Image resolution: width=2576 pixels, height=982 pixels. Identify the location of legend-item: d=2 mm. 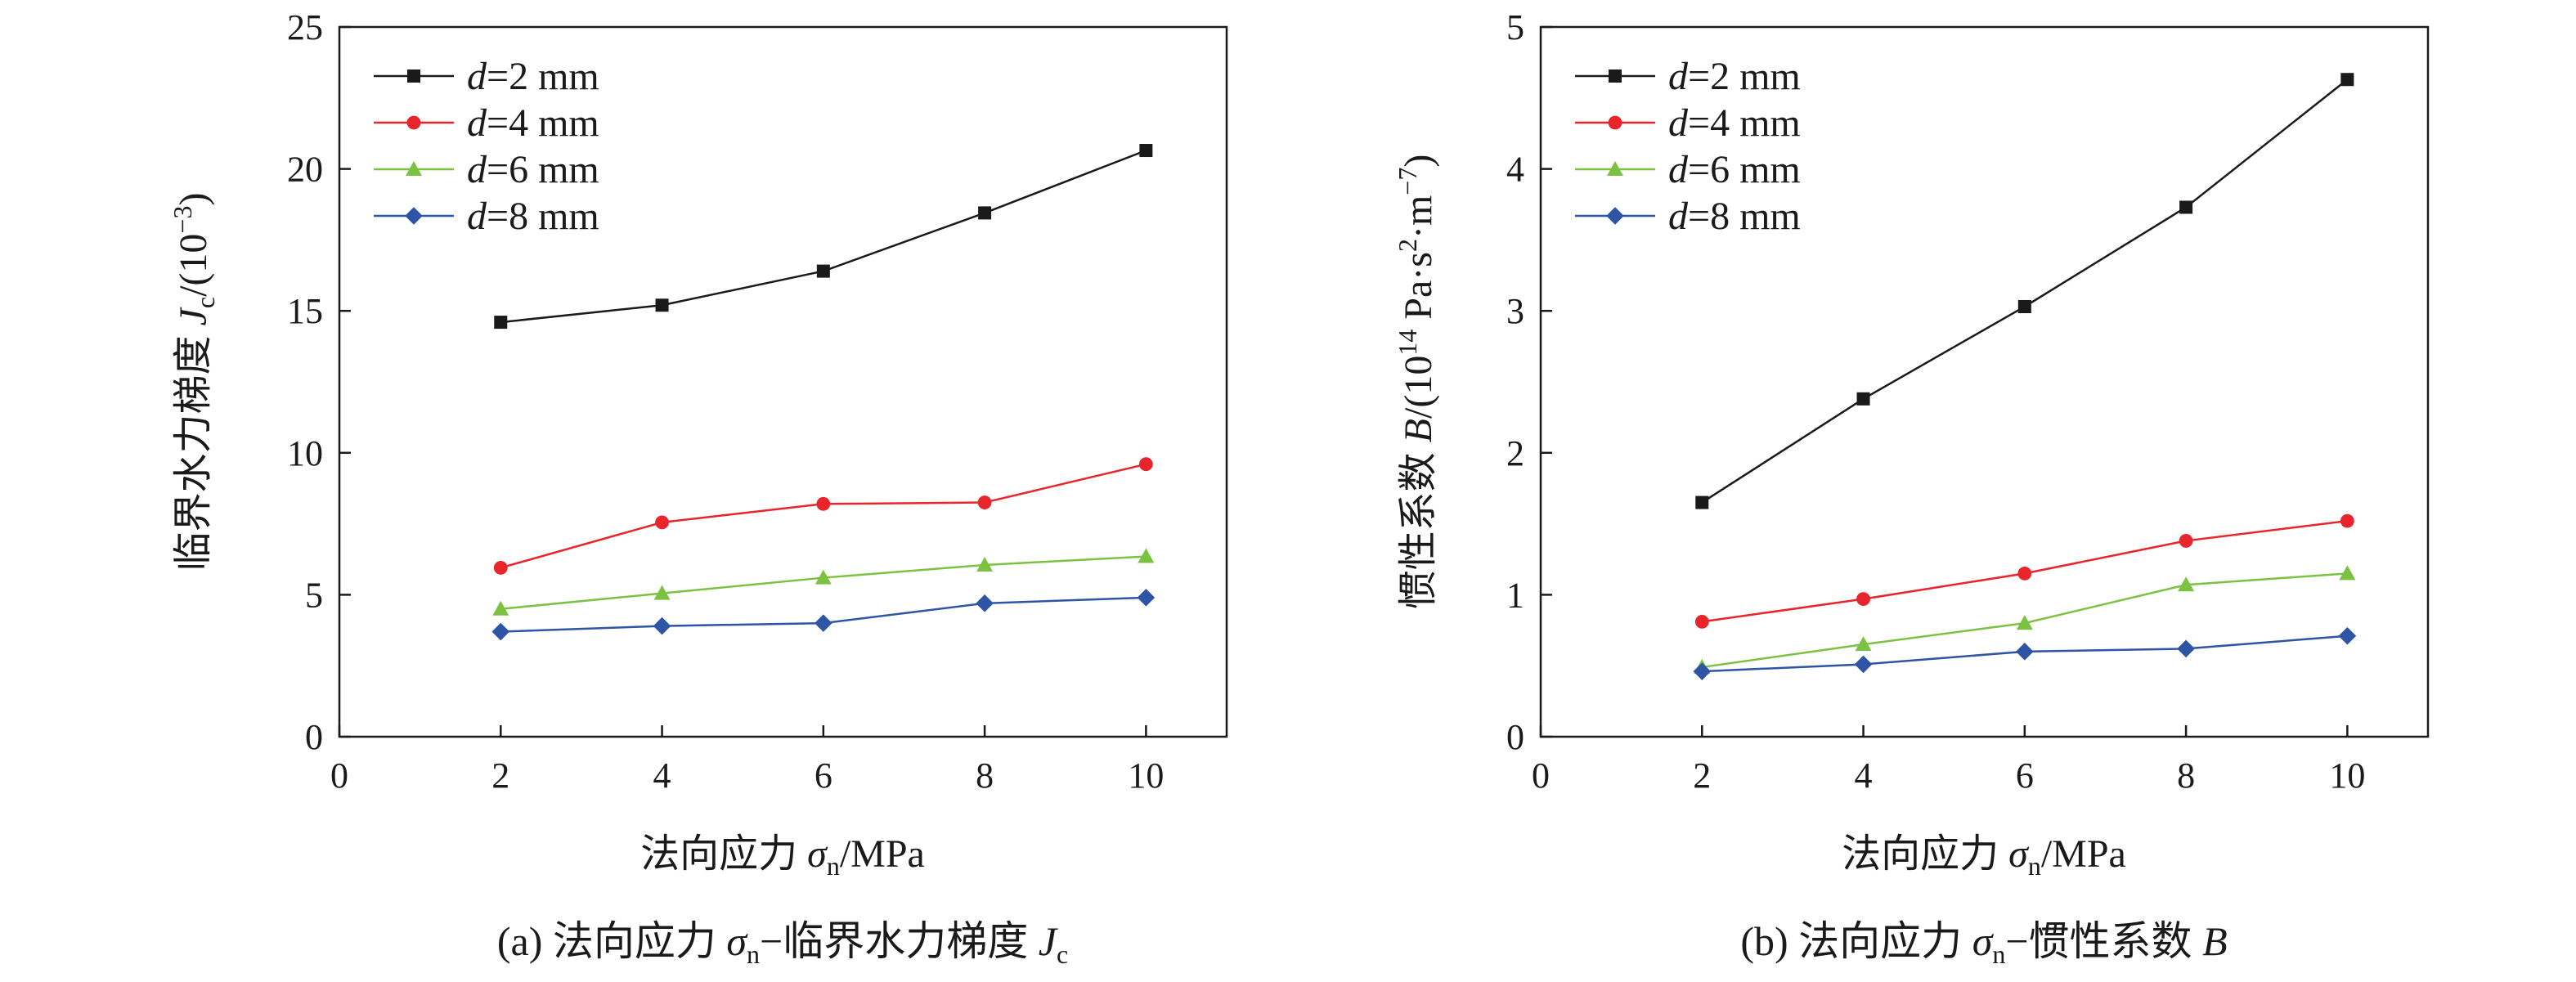
(1688, 76).